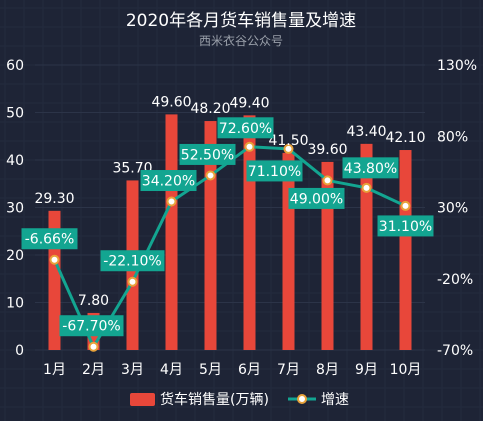 The image size is (483, 421). I want to click on x-tick-label: 3月, so click(132, 370).